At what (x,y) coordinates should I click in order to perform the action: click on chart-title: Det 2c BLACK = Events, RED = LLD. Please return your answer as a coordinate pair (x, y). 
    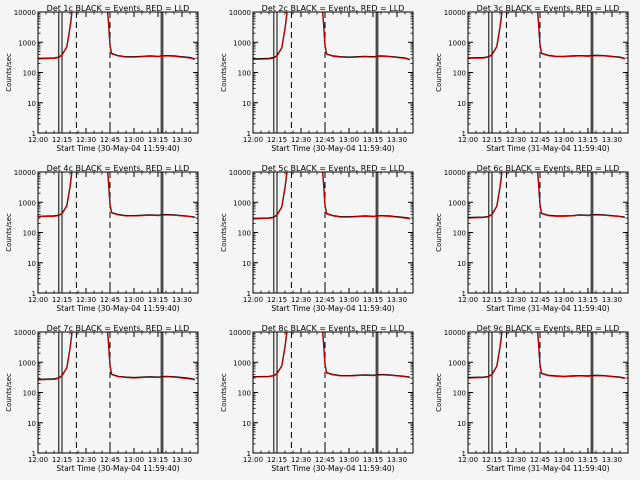
    Looking at the image, I should click on (333, 8).